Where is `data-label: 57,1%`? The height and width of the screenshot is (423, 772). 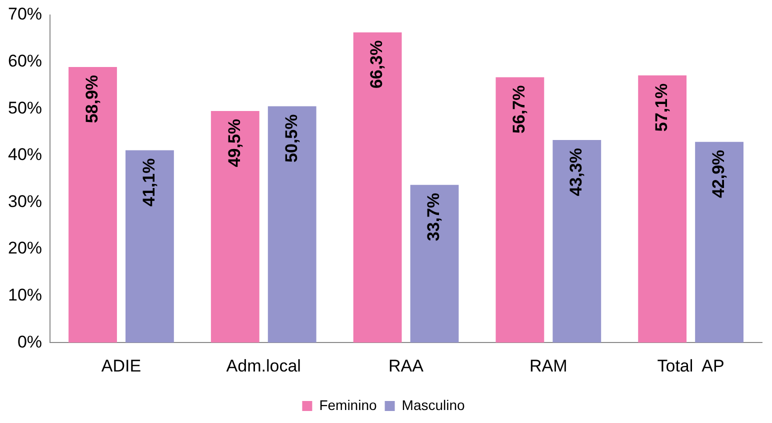 data-label: 57,1% is located at coordinates (662, 107).